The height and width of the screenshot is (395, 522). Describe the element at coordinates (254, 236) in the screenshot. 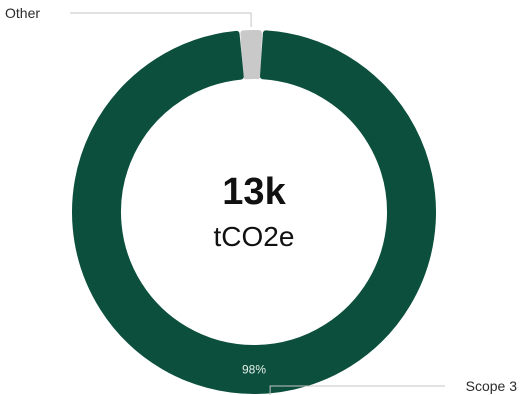

I see `center-unit: tCO2e` at that location.